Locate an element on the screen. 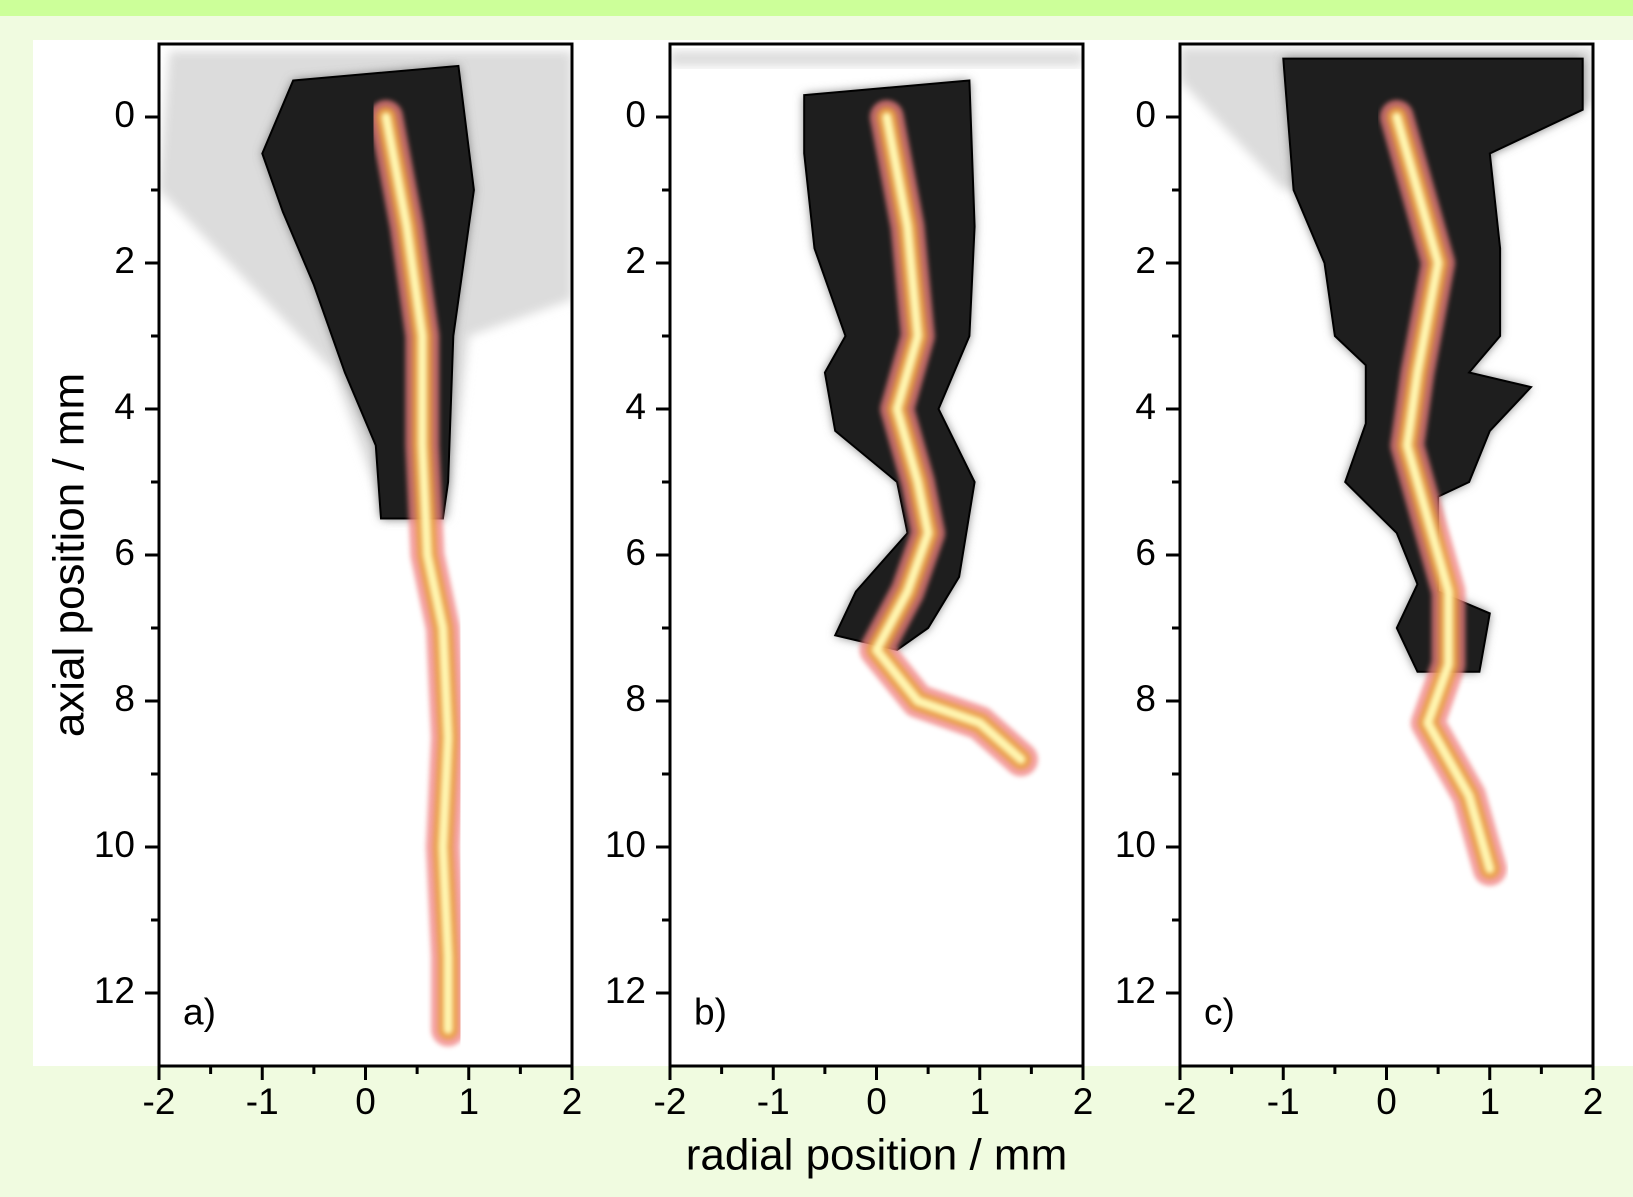 The height and width of the screenshot is (1197, 1633). y-axis-title: axial position / mm is located at coordinates (69, 555).